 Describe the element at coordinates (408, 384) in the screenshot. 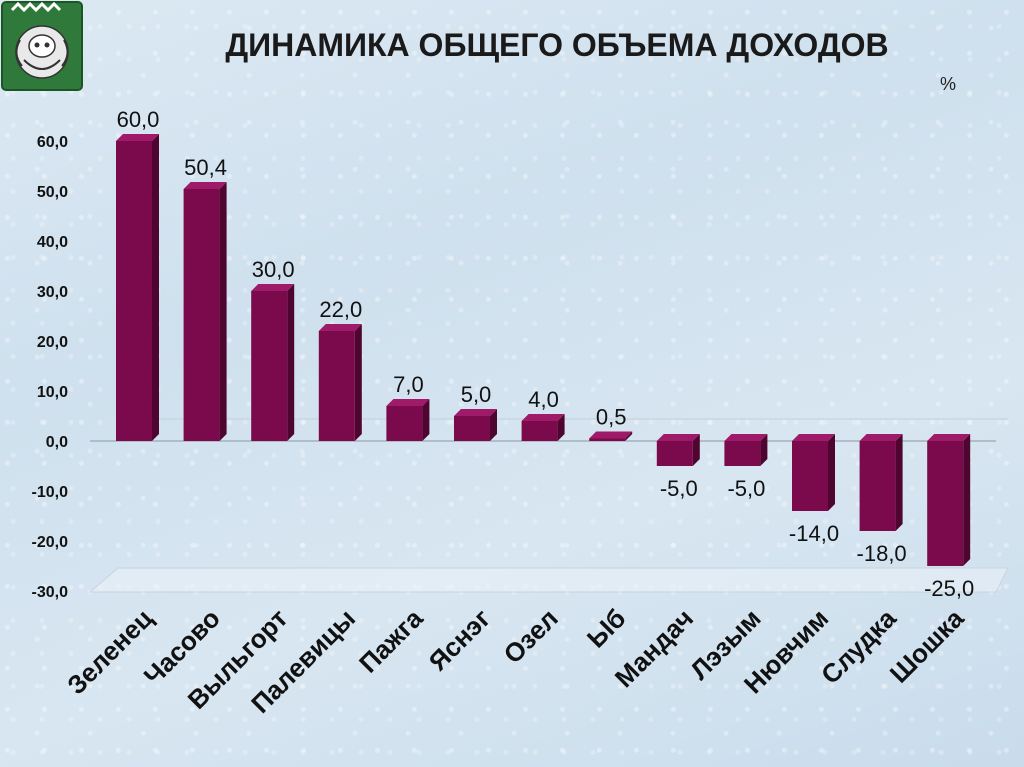

I see `value-label: 7,0` at that location.